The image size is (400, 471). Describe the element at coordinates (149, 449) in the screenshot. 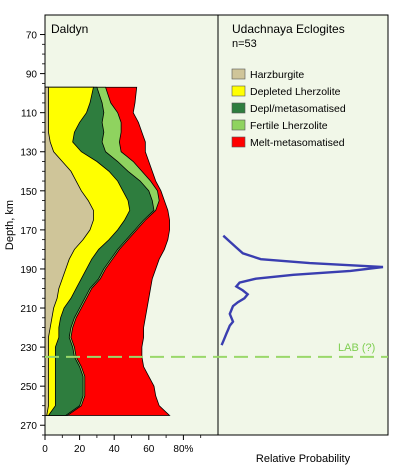

I see `x-tick-label: 60` at that location.